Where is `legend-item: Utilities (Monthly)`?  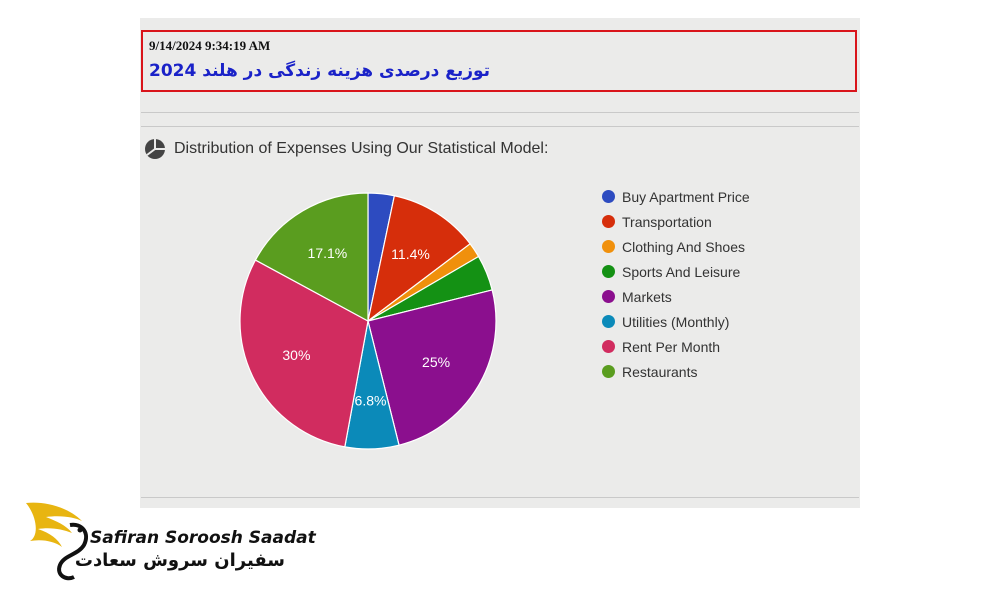 legend-item: Utilities (Monthly) is located at coordinates (676, 321).